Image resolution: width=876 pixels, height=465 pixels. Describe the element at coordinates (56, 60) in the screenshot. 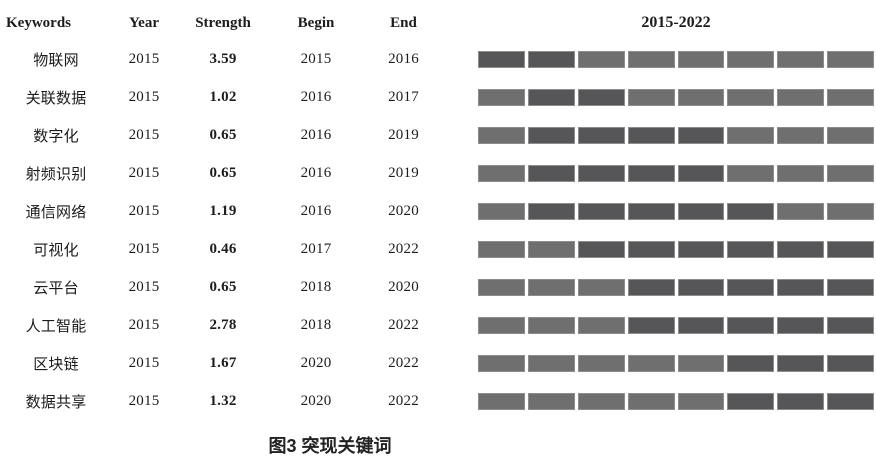

I see `keyword-cell: 物联网` at that location.